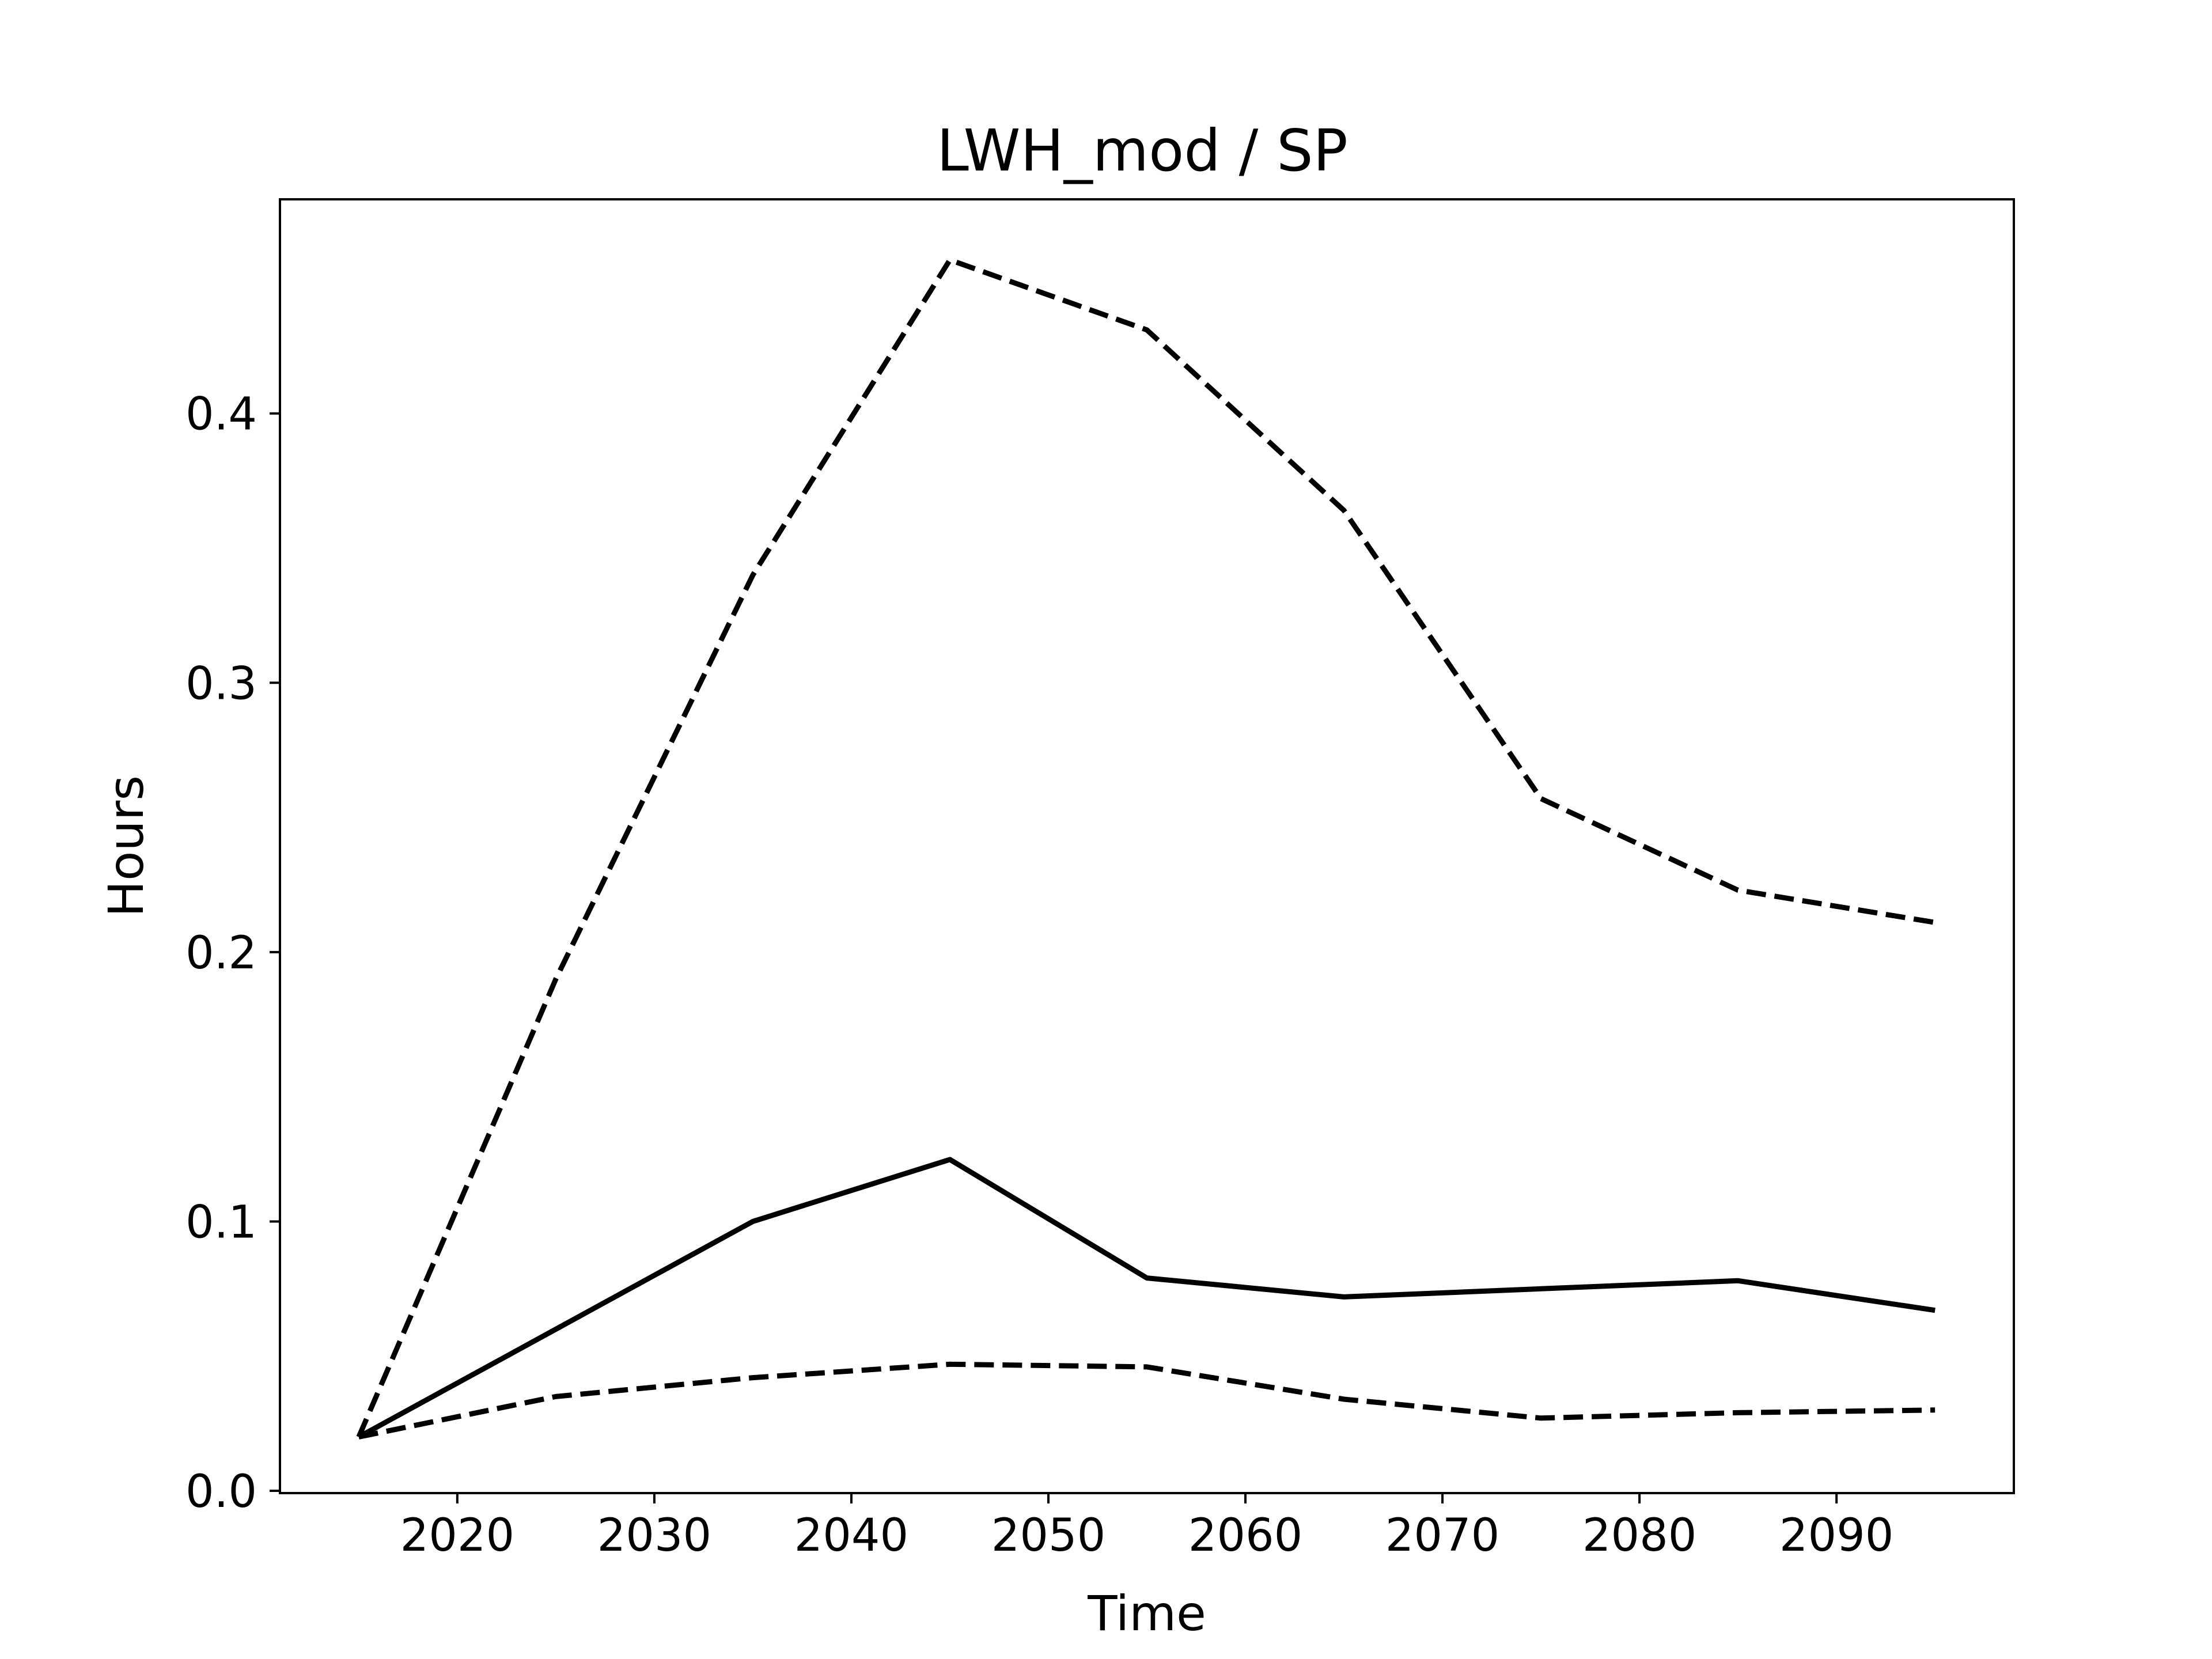 The width and height of the screenshot is (2212, 1659). What do you see at coordinates (221, 1222) in the screenshot?
I see `y-tick-label: 0.1` at bounding box center [221, 1222].